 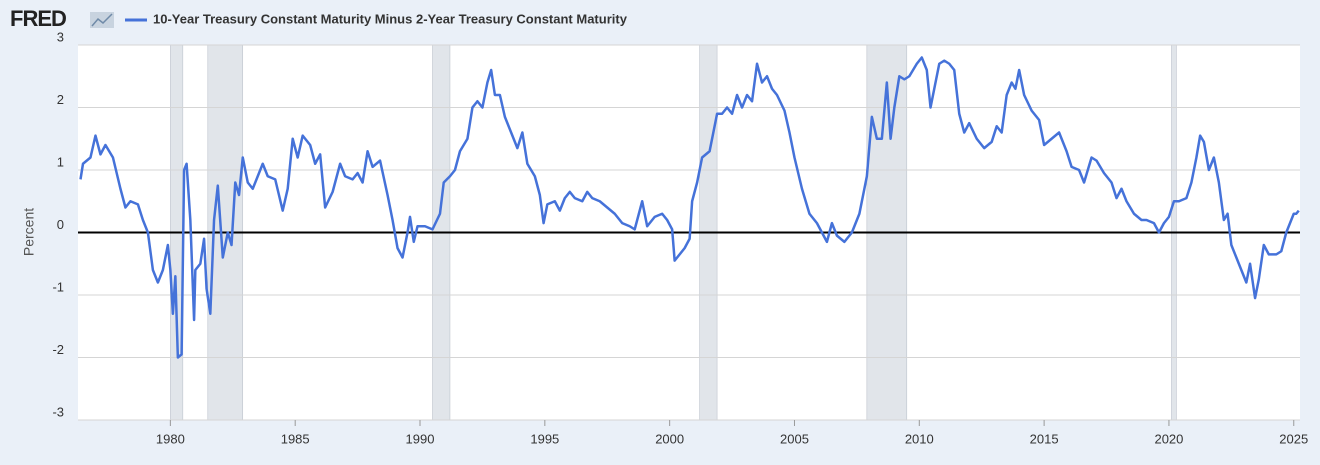 What do you see at coordinates (58, 286) in the screenshot?
I see `y-tick-label: -1` at bounding box center [58, 286].